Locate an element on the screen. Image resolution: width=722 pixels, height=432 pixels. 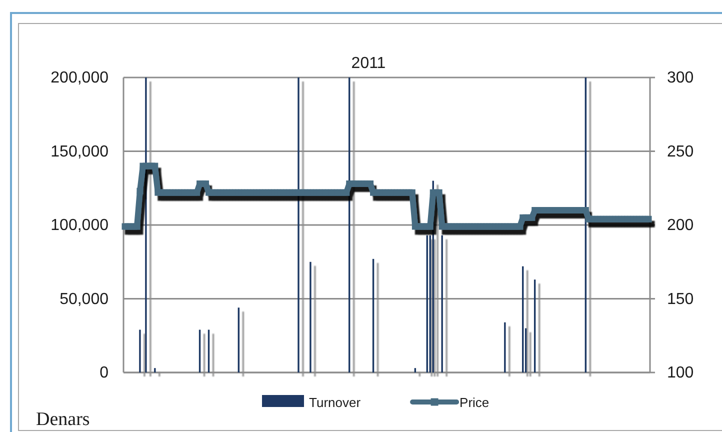
y-axis-title: Denars is located at coordinates (63, 419).